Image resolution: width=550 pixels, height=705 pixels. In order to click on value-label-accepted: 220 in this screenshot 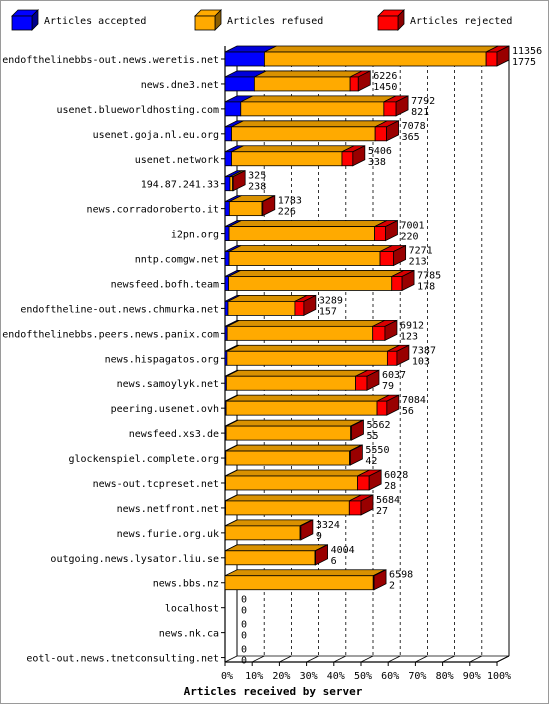, I will do `click(409, 237)`.